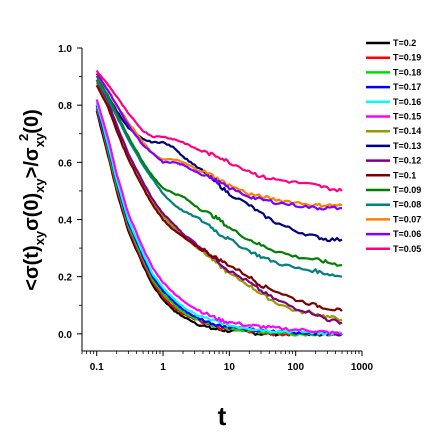 The width and height of the screenshot is (436, 436). What do you see at coordinates (407, 87) in the screenshot?
I see `legend-label: T=0.17` at bounding box center [407, 87].